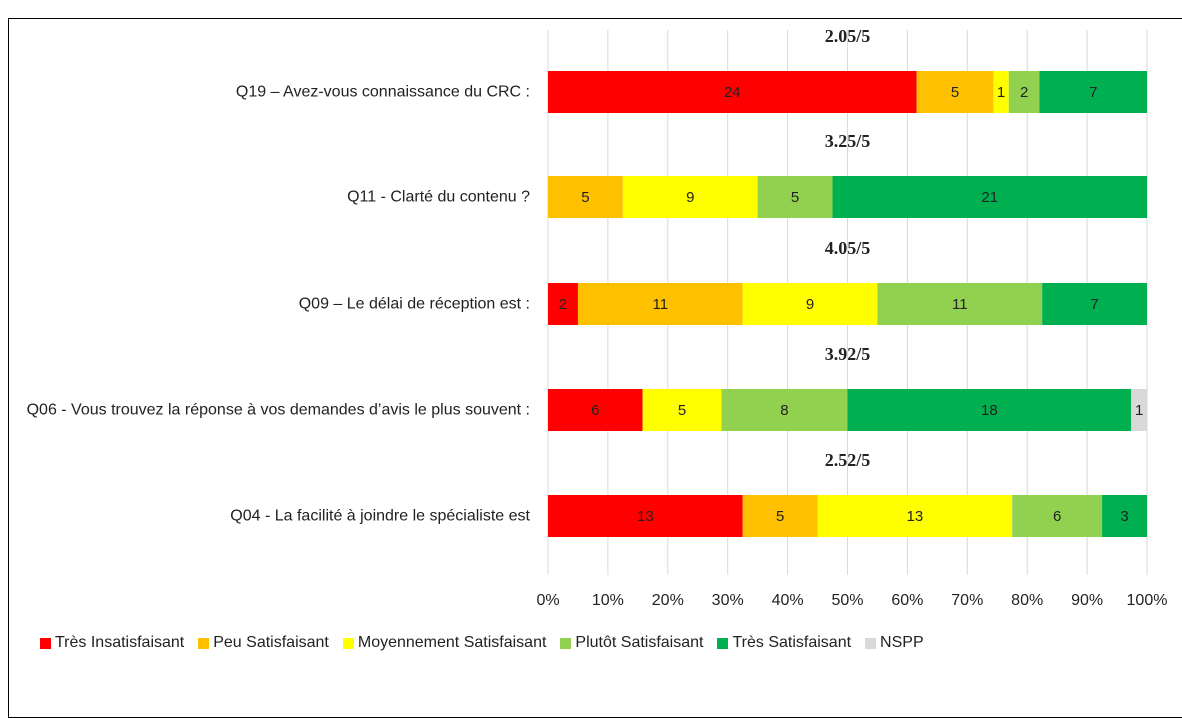 The height and width of the screenshot is (718, 1182). What do you see at coordinates (608, 600) in the screenshot?
I see `x-tick-label: 10%` at bounding box center [608, 600].